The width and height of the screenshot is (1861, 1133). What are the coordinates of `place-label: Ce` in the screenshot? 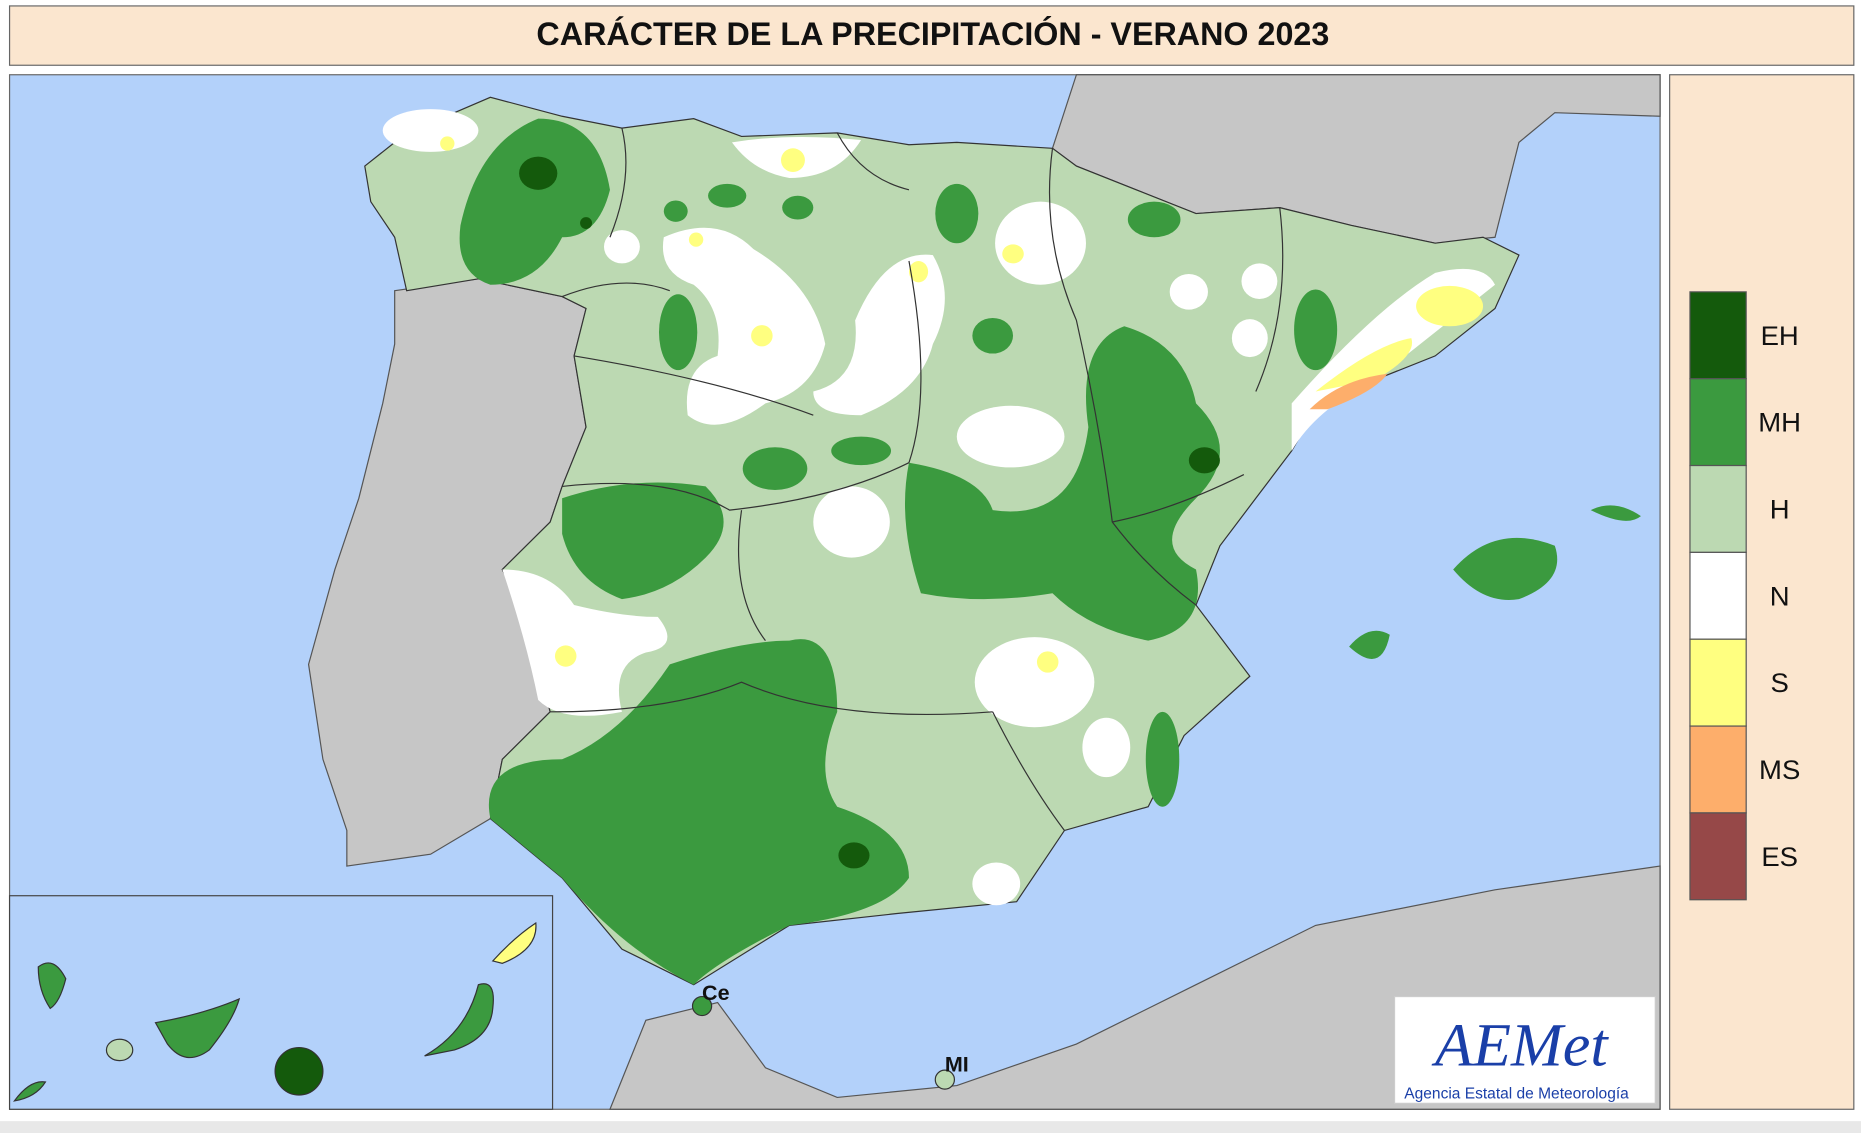 It's located at (716, 993).